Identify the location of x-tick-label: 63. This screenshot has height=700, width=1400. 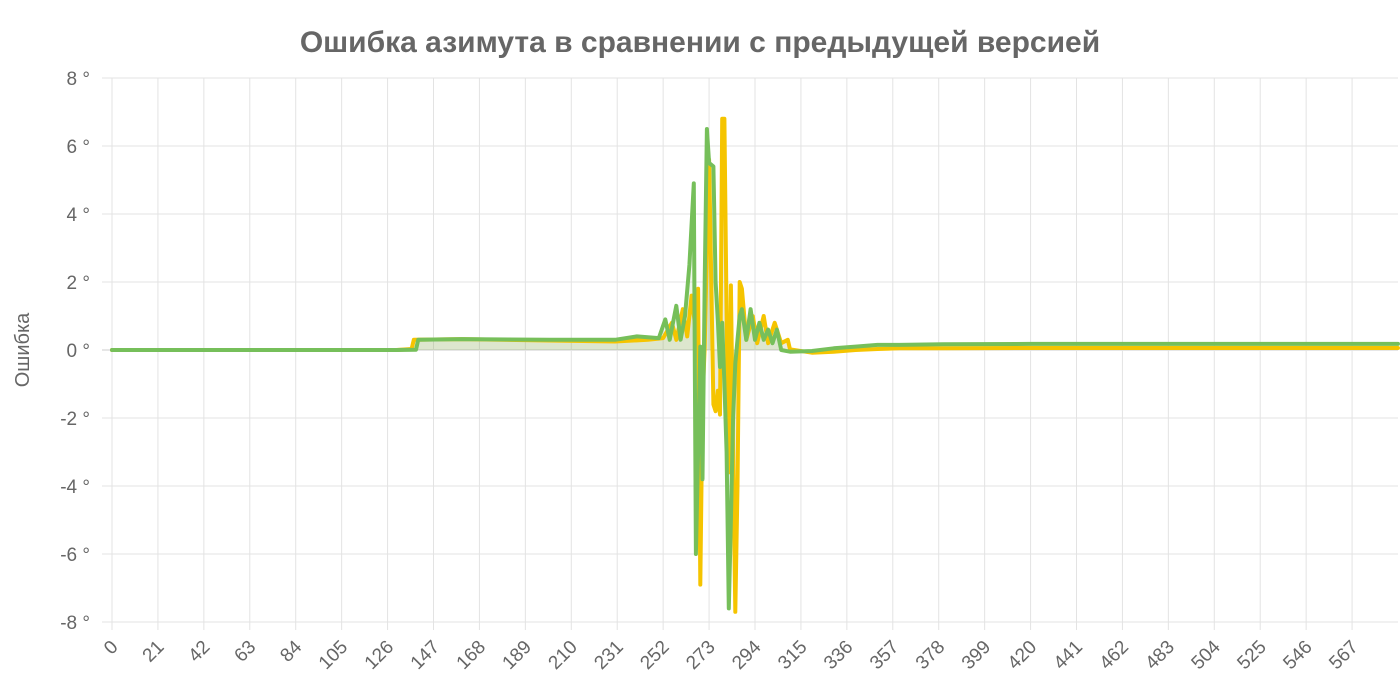
(246, 652).